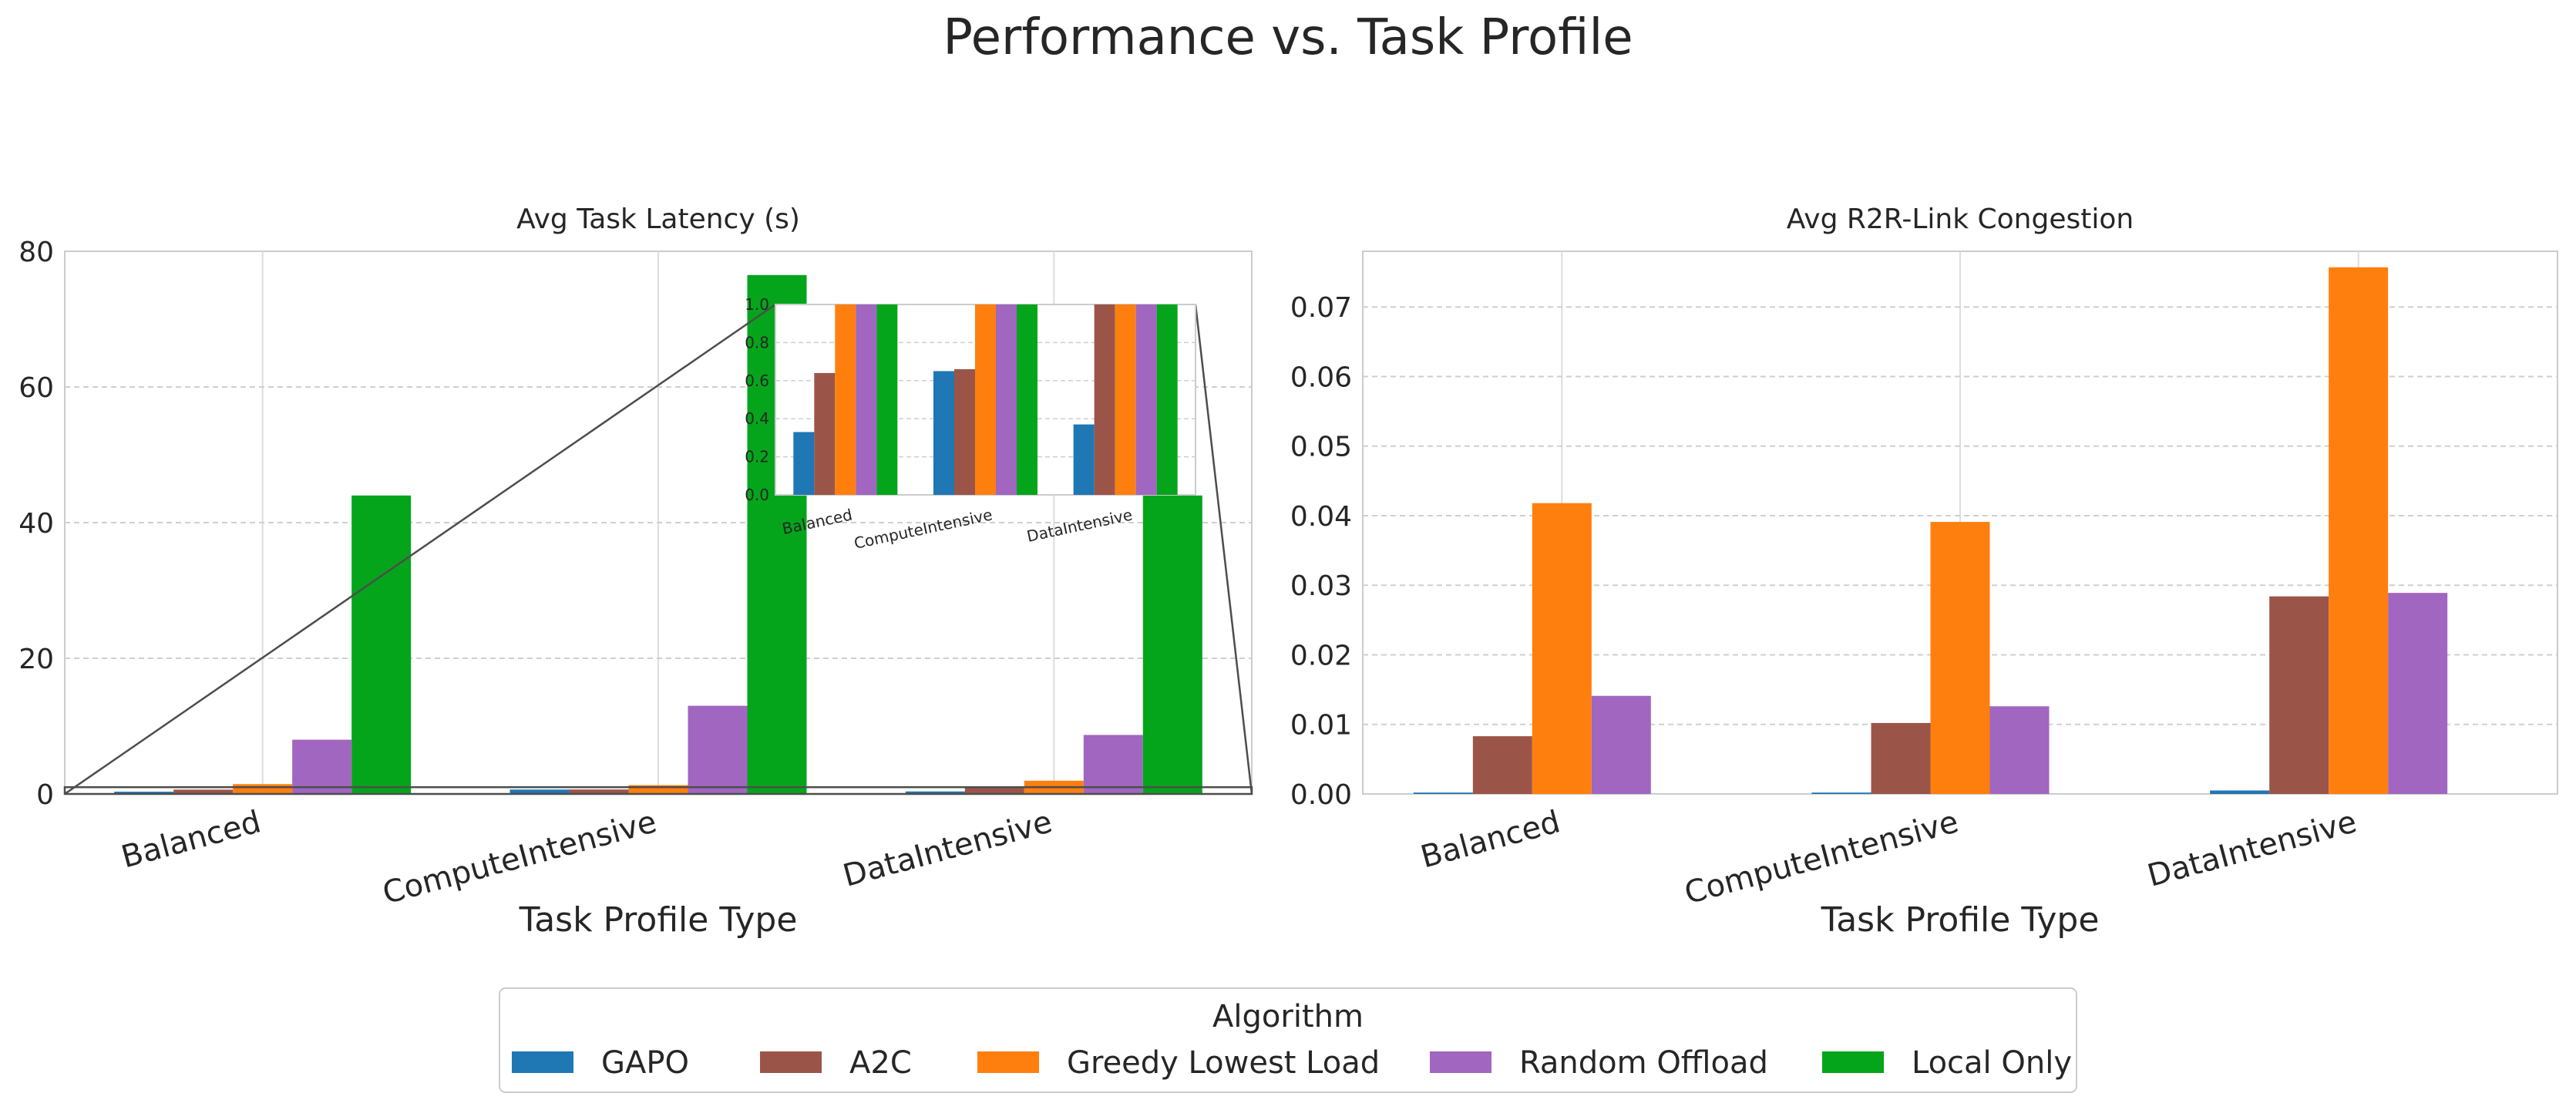 Image resolution: width=2576 pixels, height=1110 pixels. I want to click on legend-swatch-greedy-lowest-load, so click(1008, 1062).